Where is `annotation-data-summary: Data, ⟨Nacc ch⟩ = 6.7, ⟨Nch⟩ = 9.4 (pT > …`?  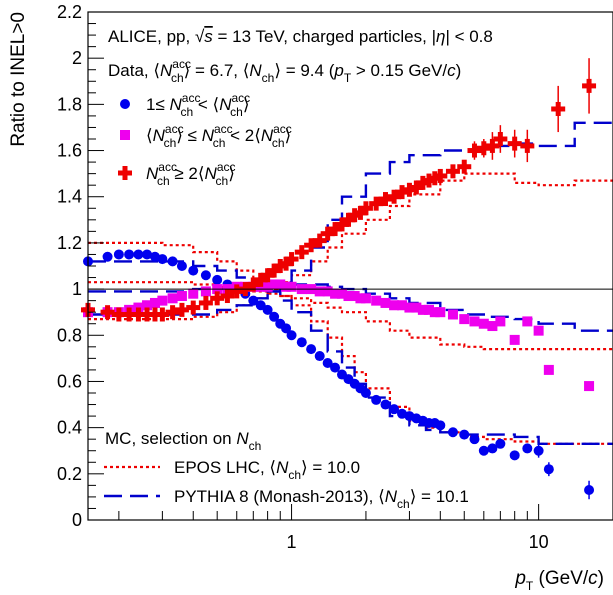 annotation-data-summary: Data, ⟨Nacc ch⟩ = 6.7, ⟨Nch⟩ = 9.4 (pT > … is located at coordinates (284, 71).